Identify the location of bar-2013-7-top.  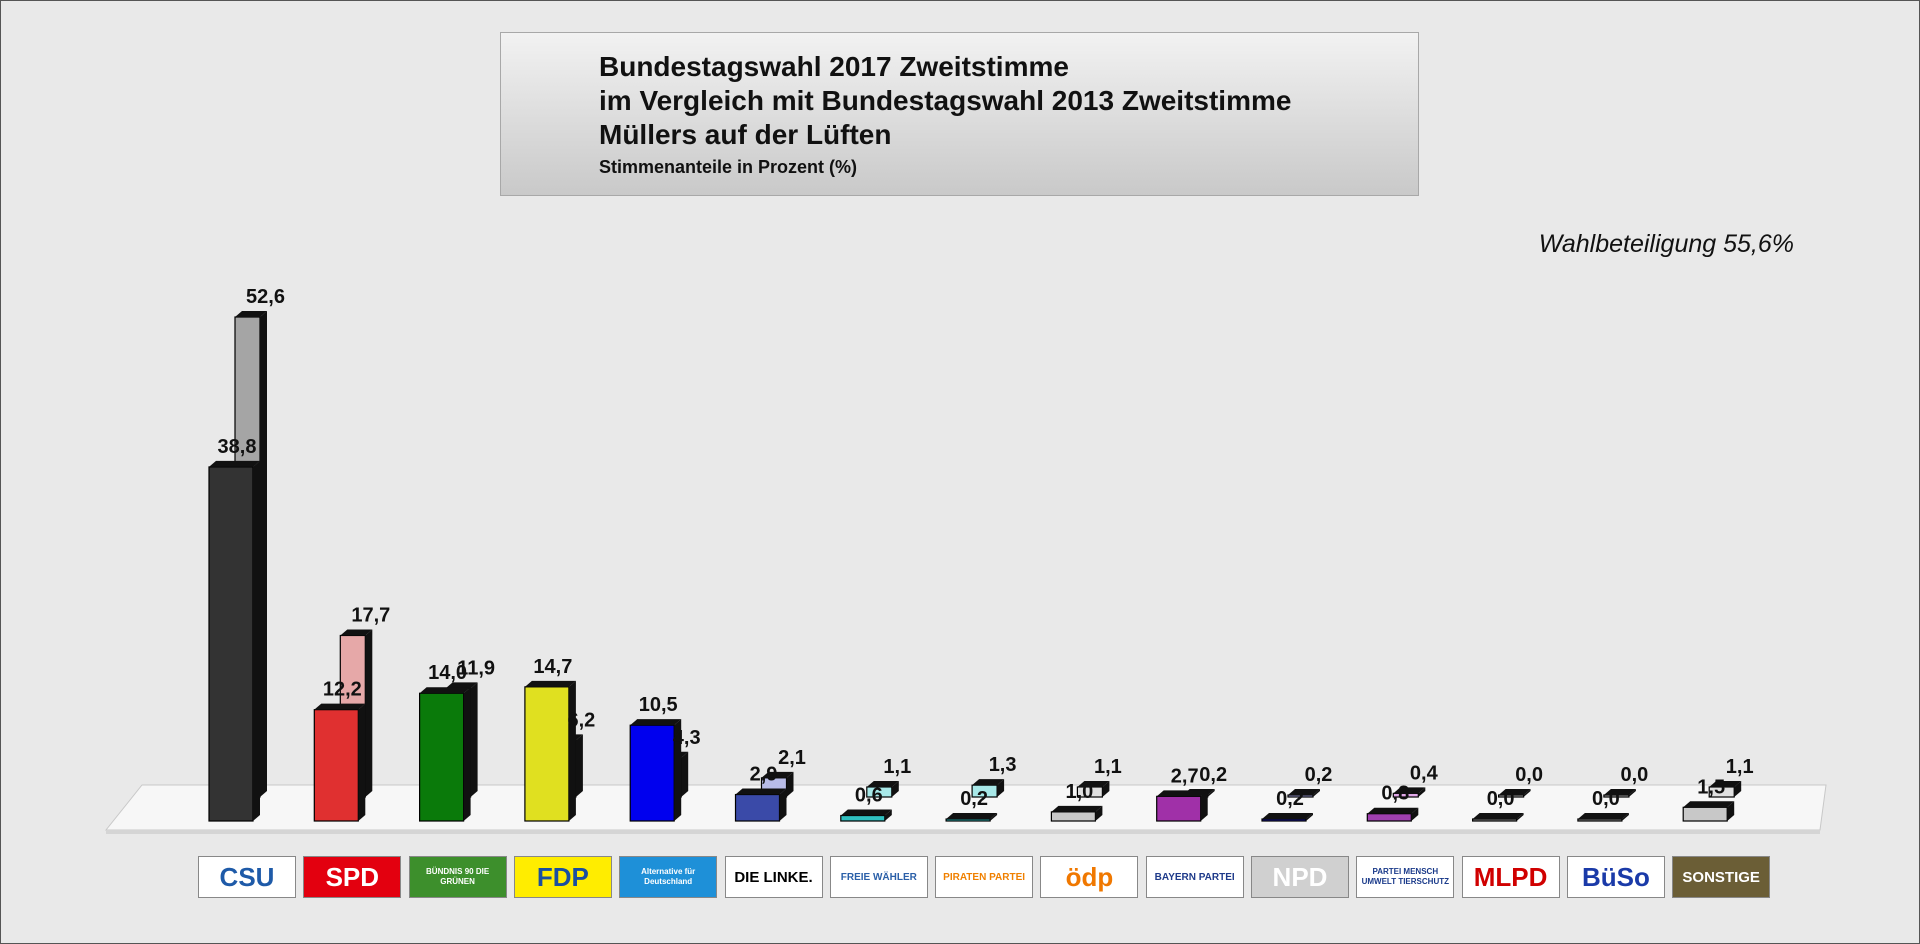
(988, 782).